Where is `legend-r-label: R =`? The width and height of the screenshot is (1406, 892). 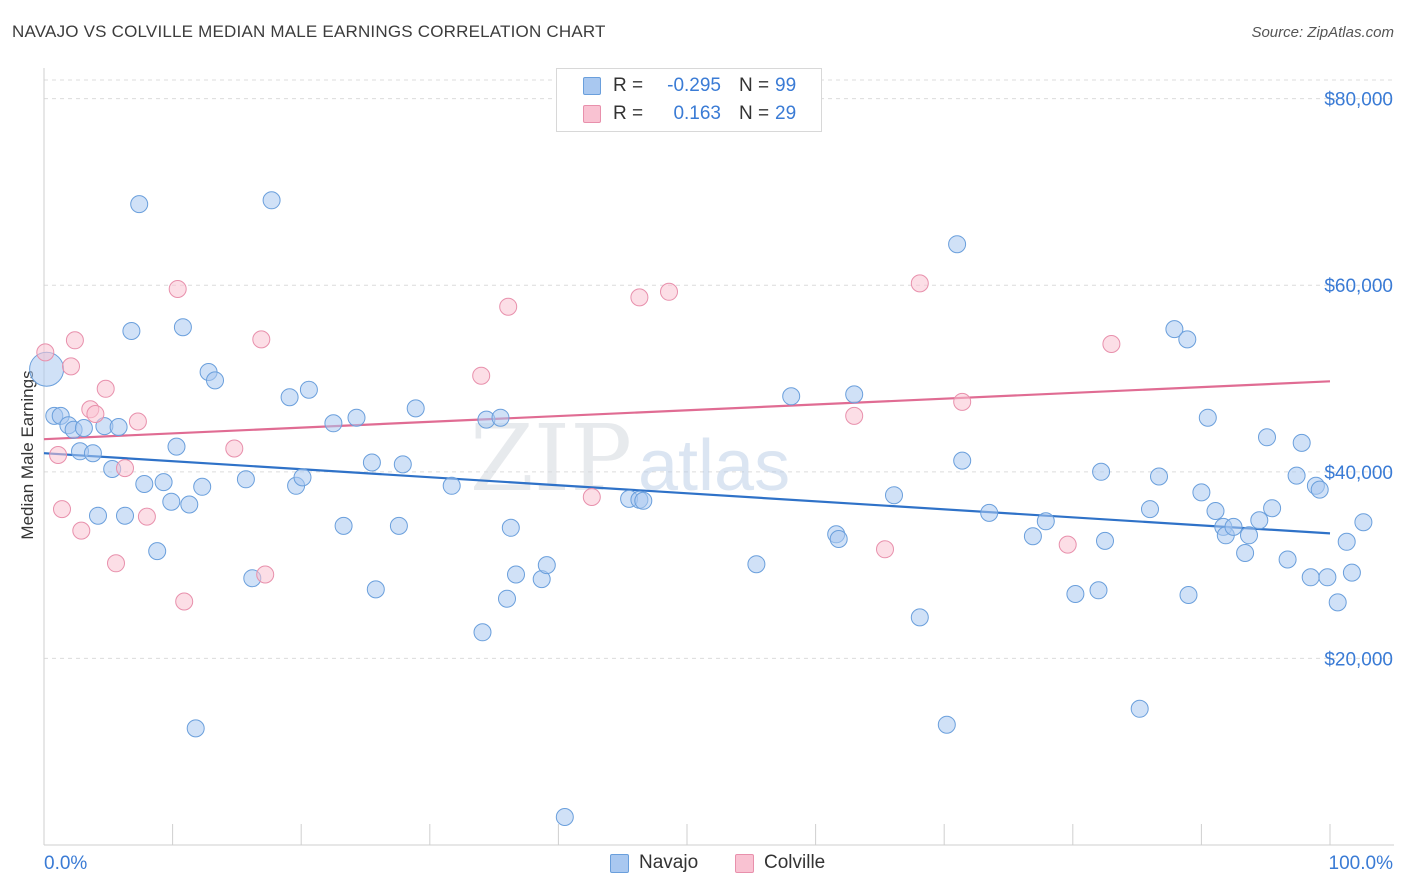
legend-r-label: R = is located at coordinates (628, 85).